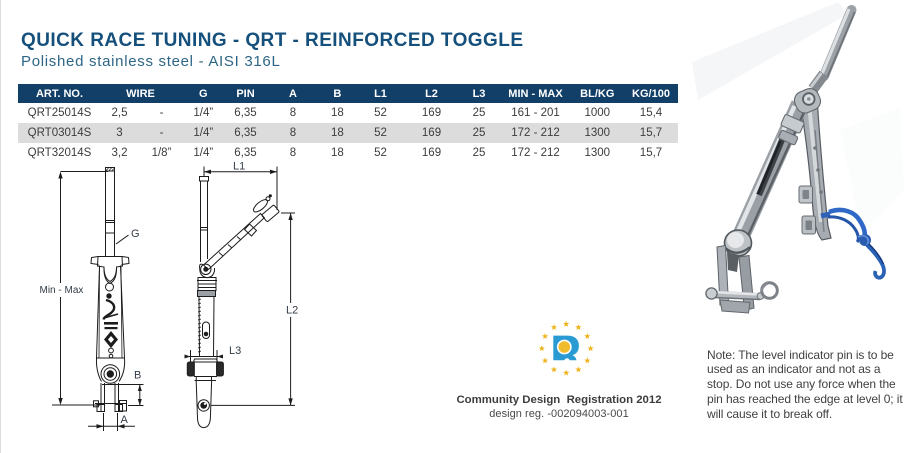 This screenshot has height=453, width=907. I want to click on svg-text: L3, so click(235, 351).